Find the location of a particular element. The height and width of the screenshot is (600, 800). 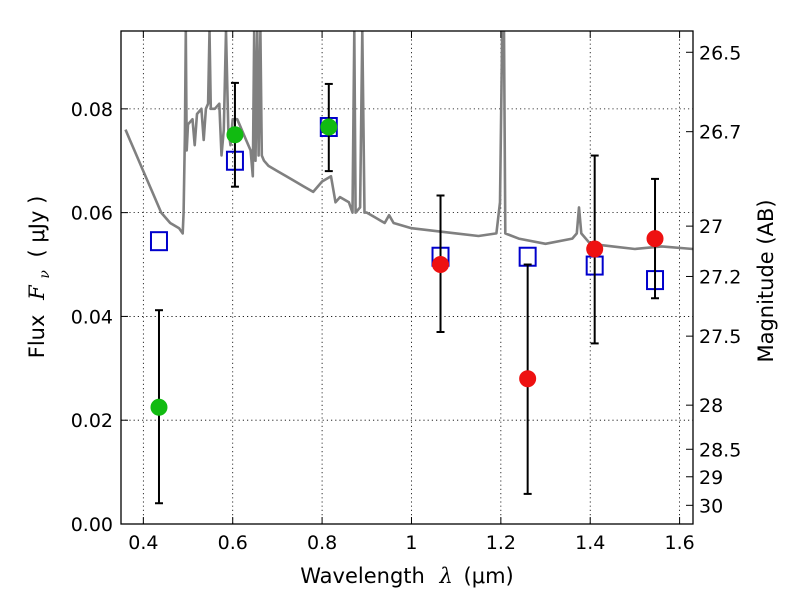

x-tick-label: 0.4 is located at coordinates (143, 543).